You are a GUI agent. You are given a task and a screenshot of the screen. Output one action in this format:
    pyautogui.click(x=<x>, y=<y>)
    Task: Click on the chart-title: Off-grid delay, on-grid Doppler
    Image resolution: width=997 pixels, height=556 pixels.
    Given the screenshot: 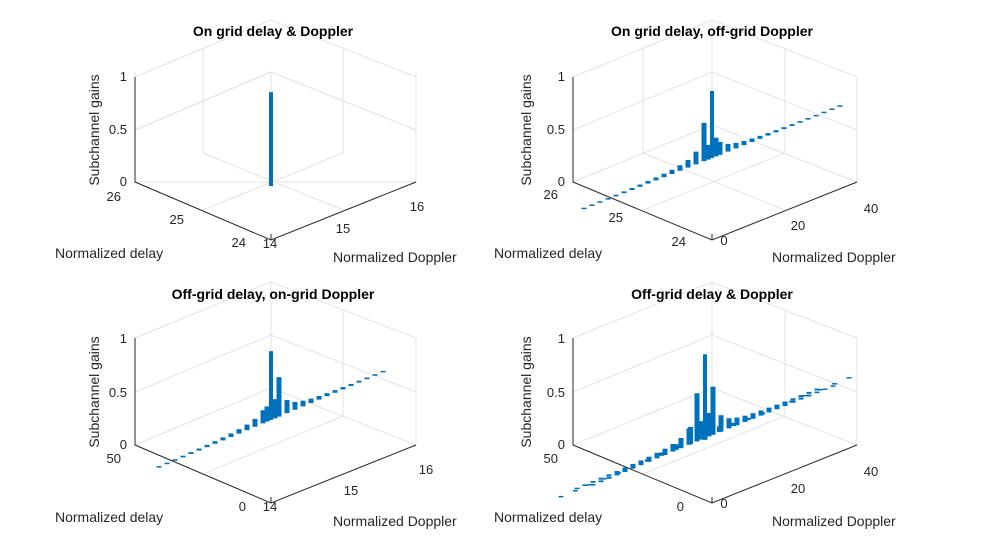 What is the action you would take?
    pyautogui.click(x=273, y=294)
    